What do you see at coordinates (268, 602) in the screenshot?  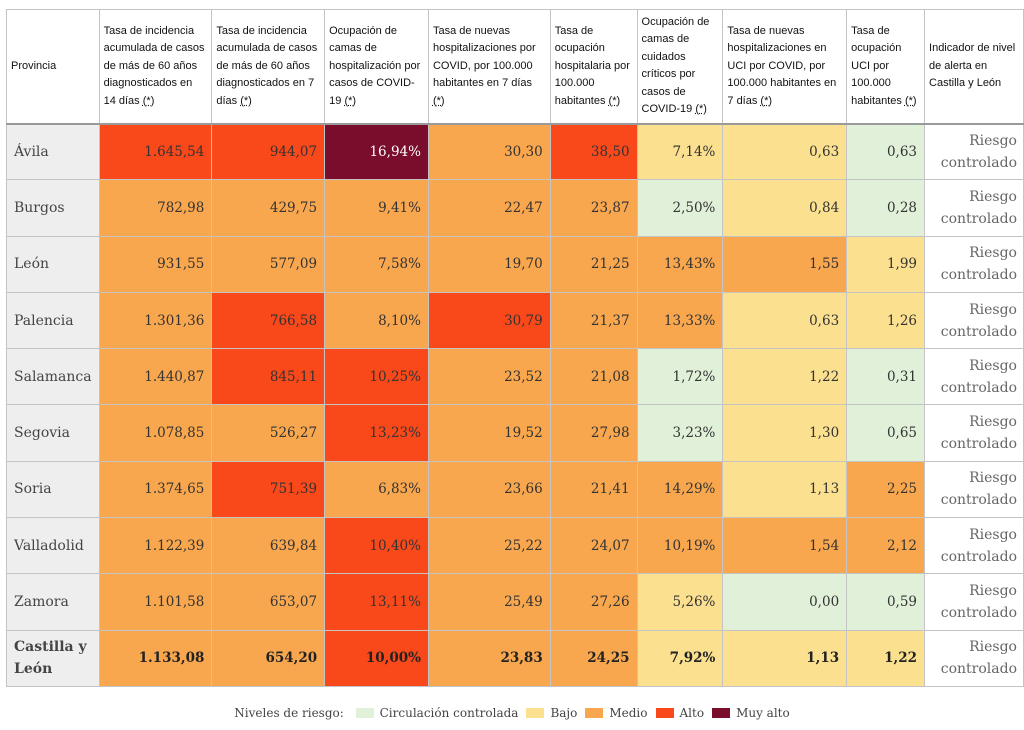 I see `value-cell: 653,07` at bounding box center [268, 602].